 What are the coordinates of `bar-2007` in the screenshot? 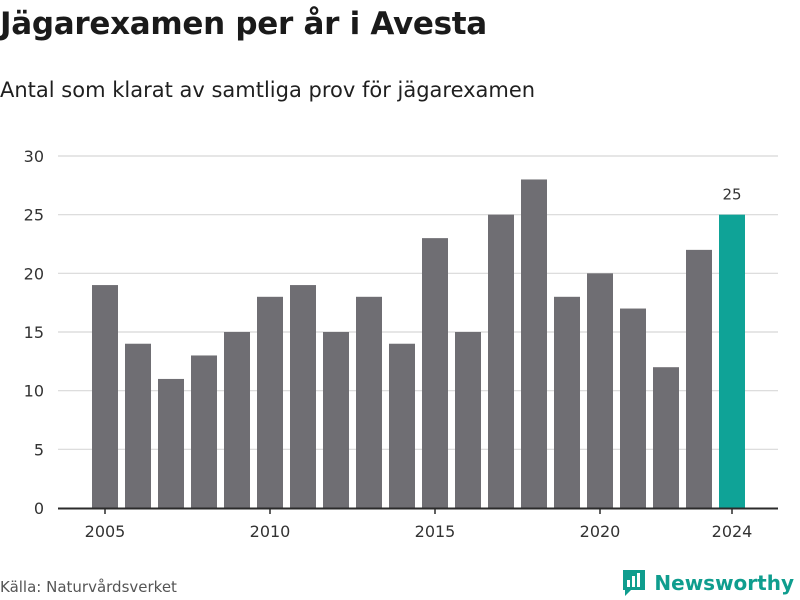 It's located at (171, 443).